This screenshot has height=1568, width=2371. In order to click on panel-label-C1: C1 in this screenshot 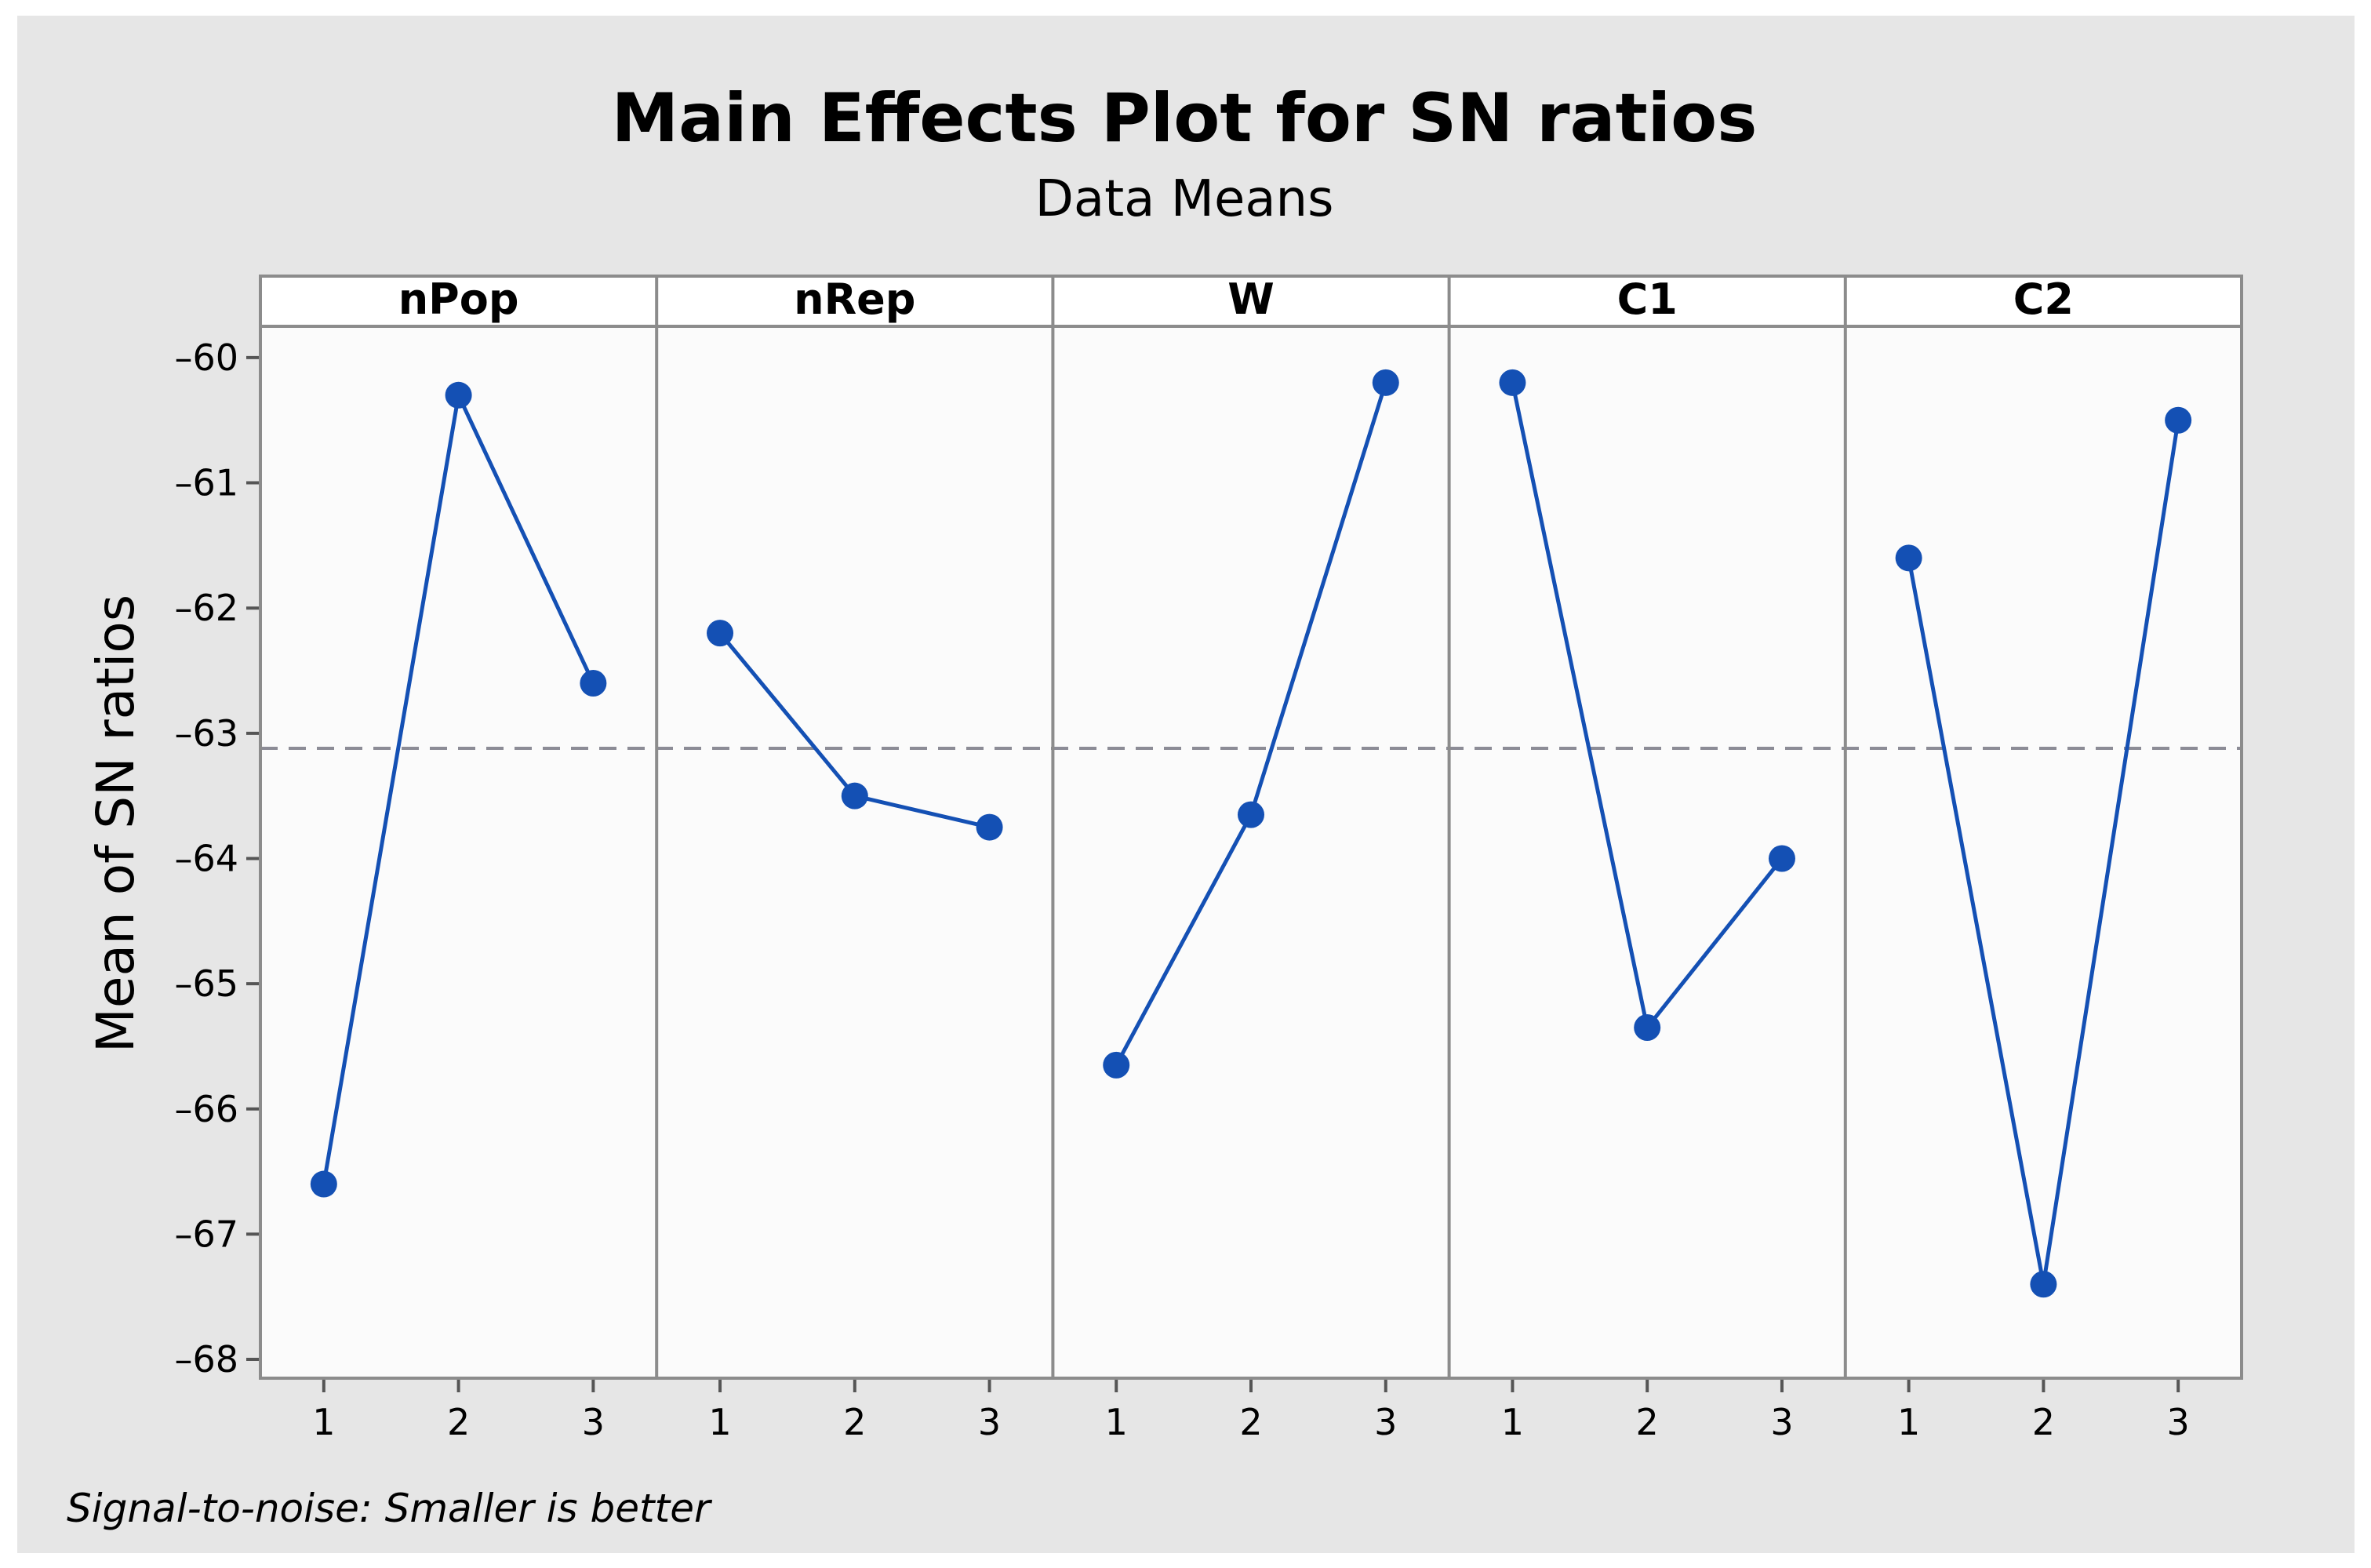, I will do `click(1647, 299)`.